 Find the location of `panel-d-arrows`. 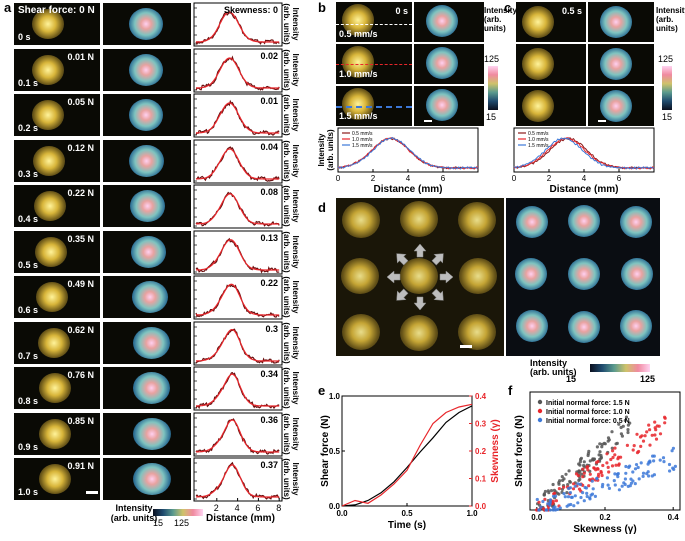

panel-d-arrows is located at coordinates (420, 277).